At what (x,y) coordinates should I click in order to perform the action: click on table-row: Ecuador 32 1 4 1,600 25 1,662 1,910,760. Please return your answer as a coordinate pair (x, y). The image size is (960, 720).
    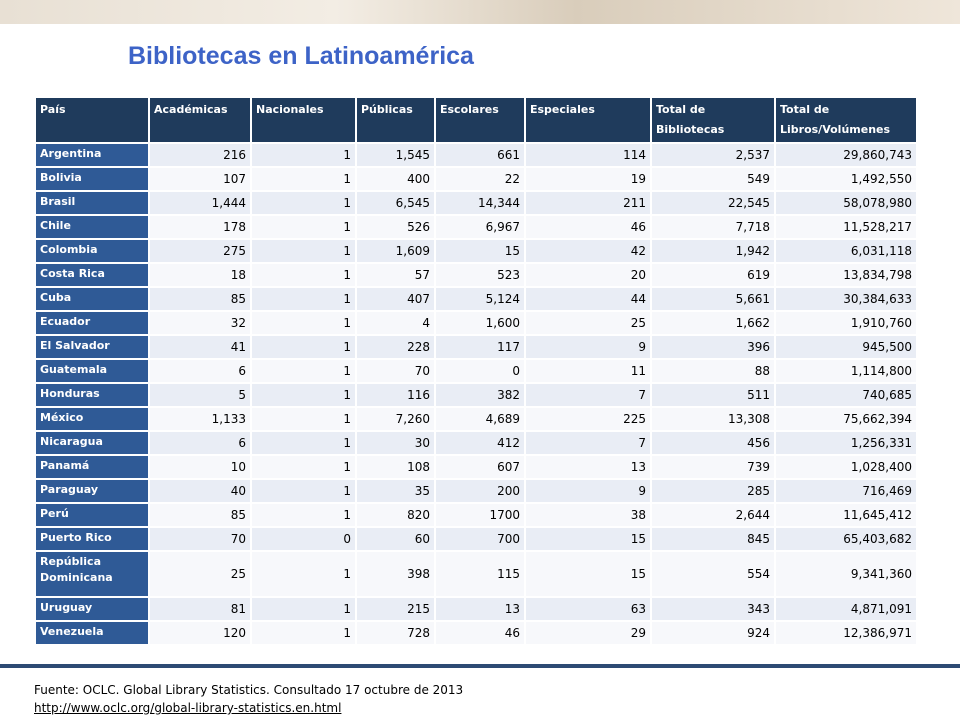
    Looking at the image, I should click on (476, 323).